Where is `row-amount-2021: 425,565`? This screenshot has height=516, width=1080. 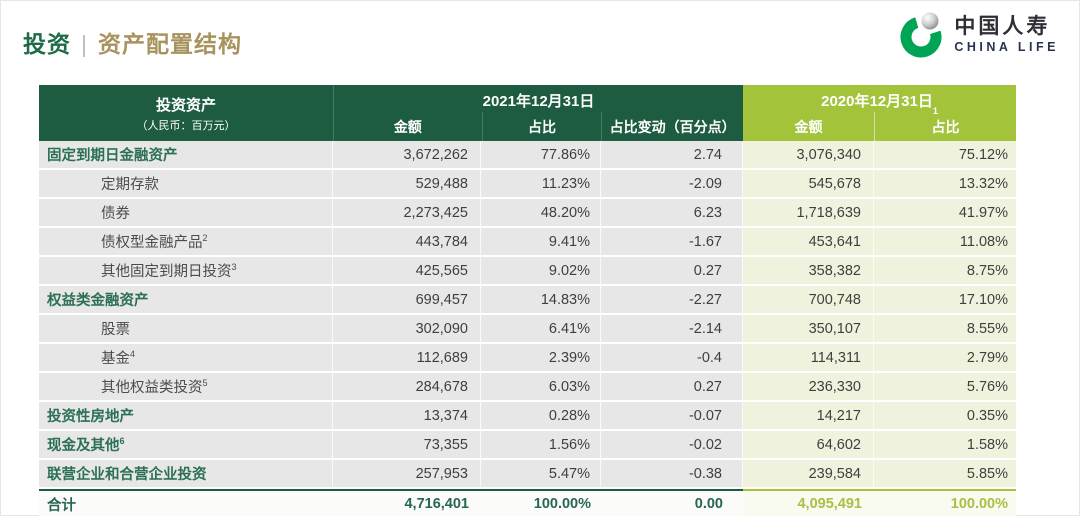 row-amount-2021: 425,565 is located at coordinates (407, 271).